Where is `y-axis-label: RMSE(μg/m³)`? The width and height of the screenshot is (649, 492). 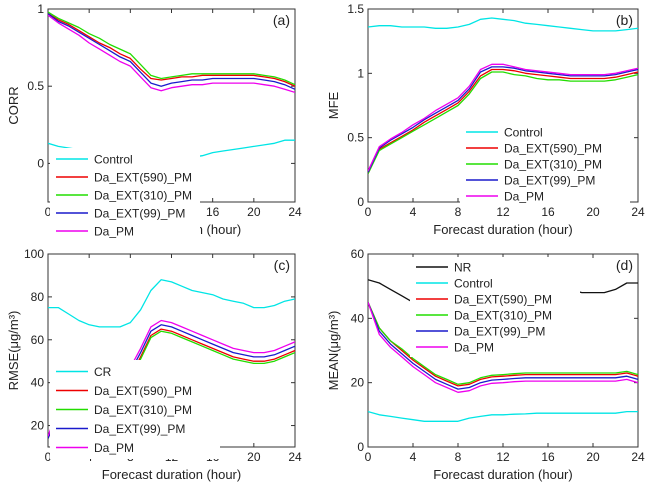
y-axis-label: RMSE(μg/m³) is located at coordinates (13, 351).